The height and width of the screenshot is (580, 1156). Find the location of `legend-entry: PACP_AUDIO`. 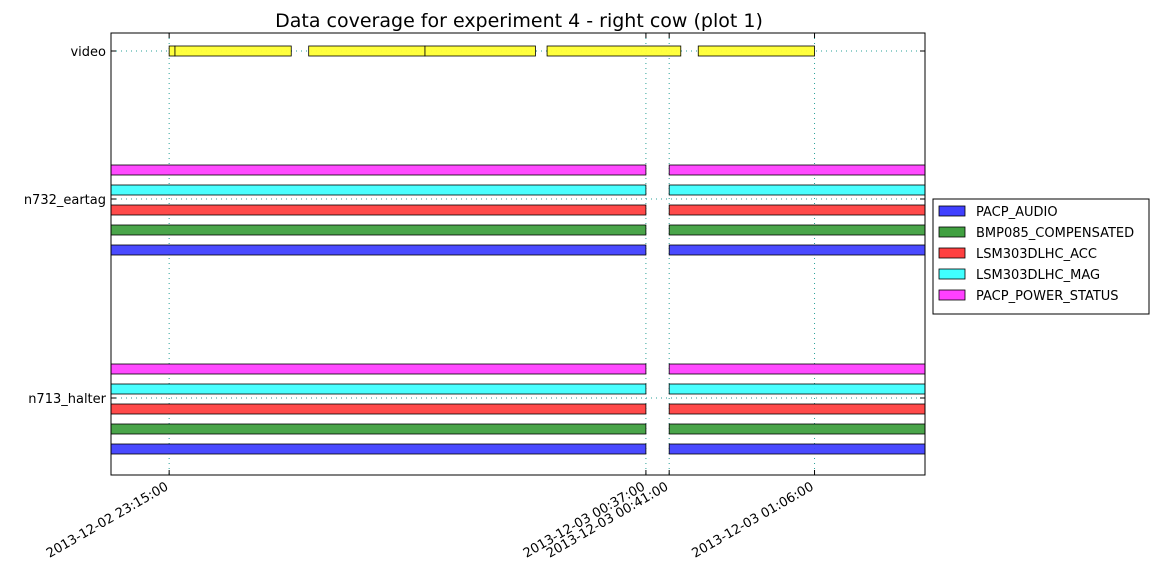

legend-entry: PACP_AUDIO is located at coordinates (1017, 212).